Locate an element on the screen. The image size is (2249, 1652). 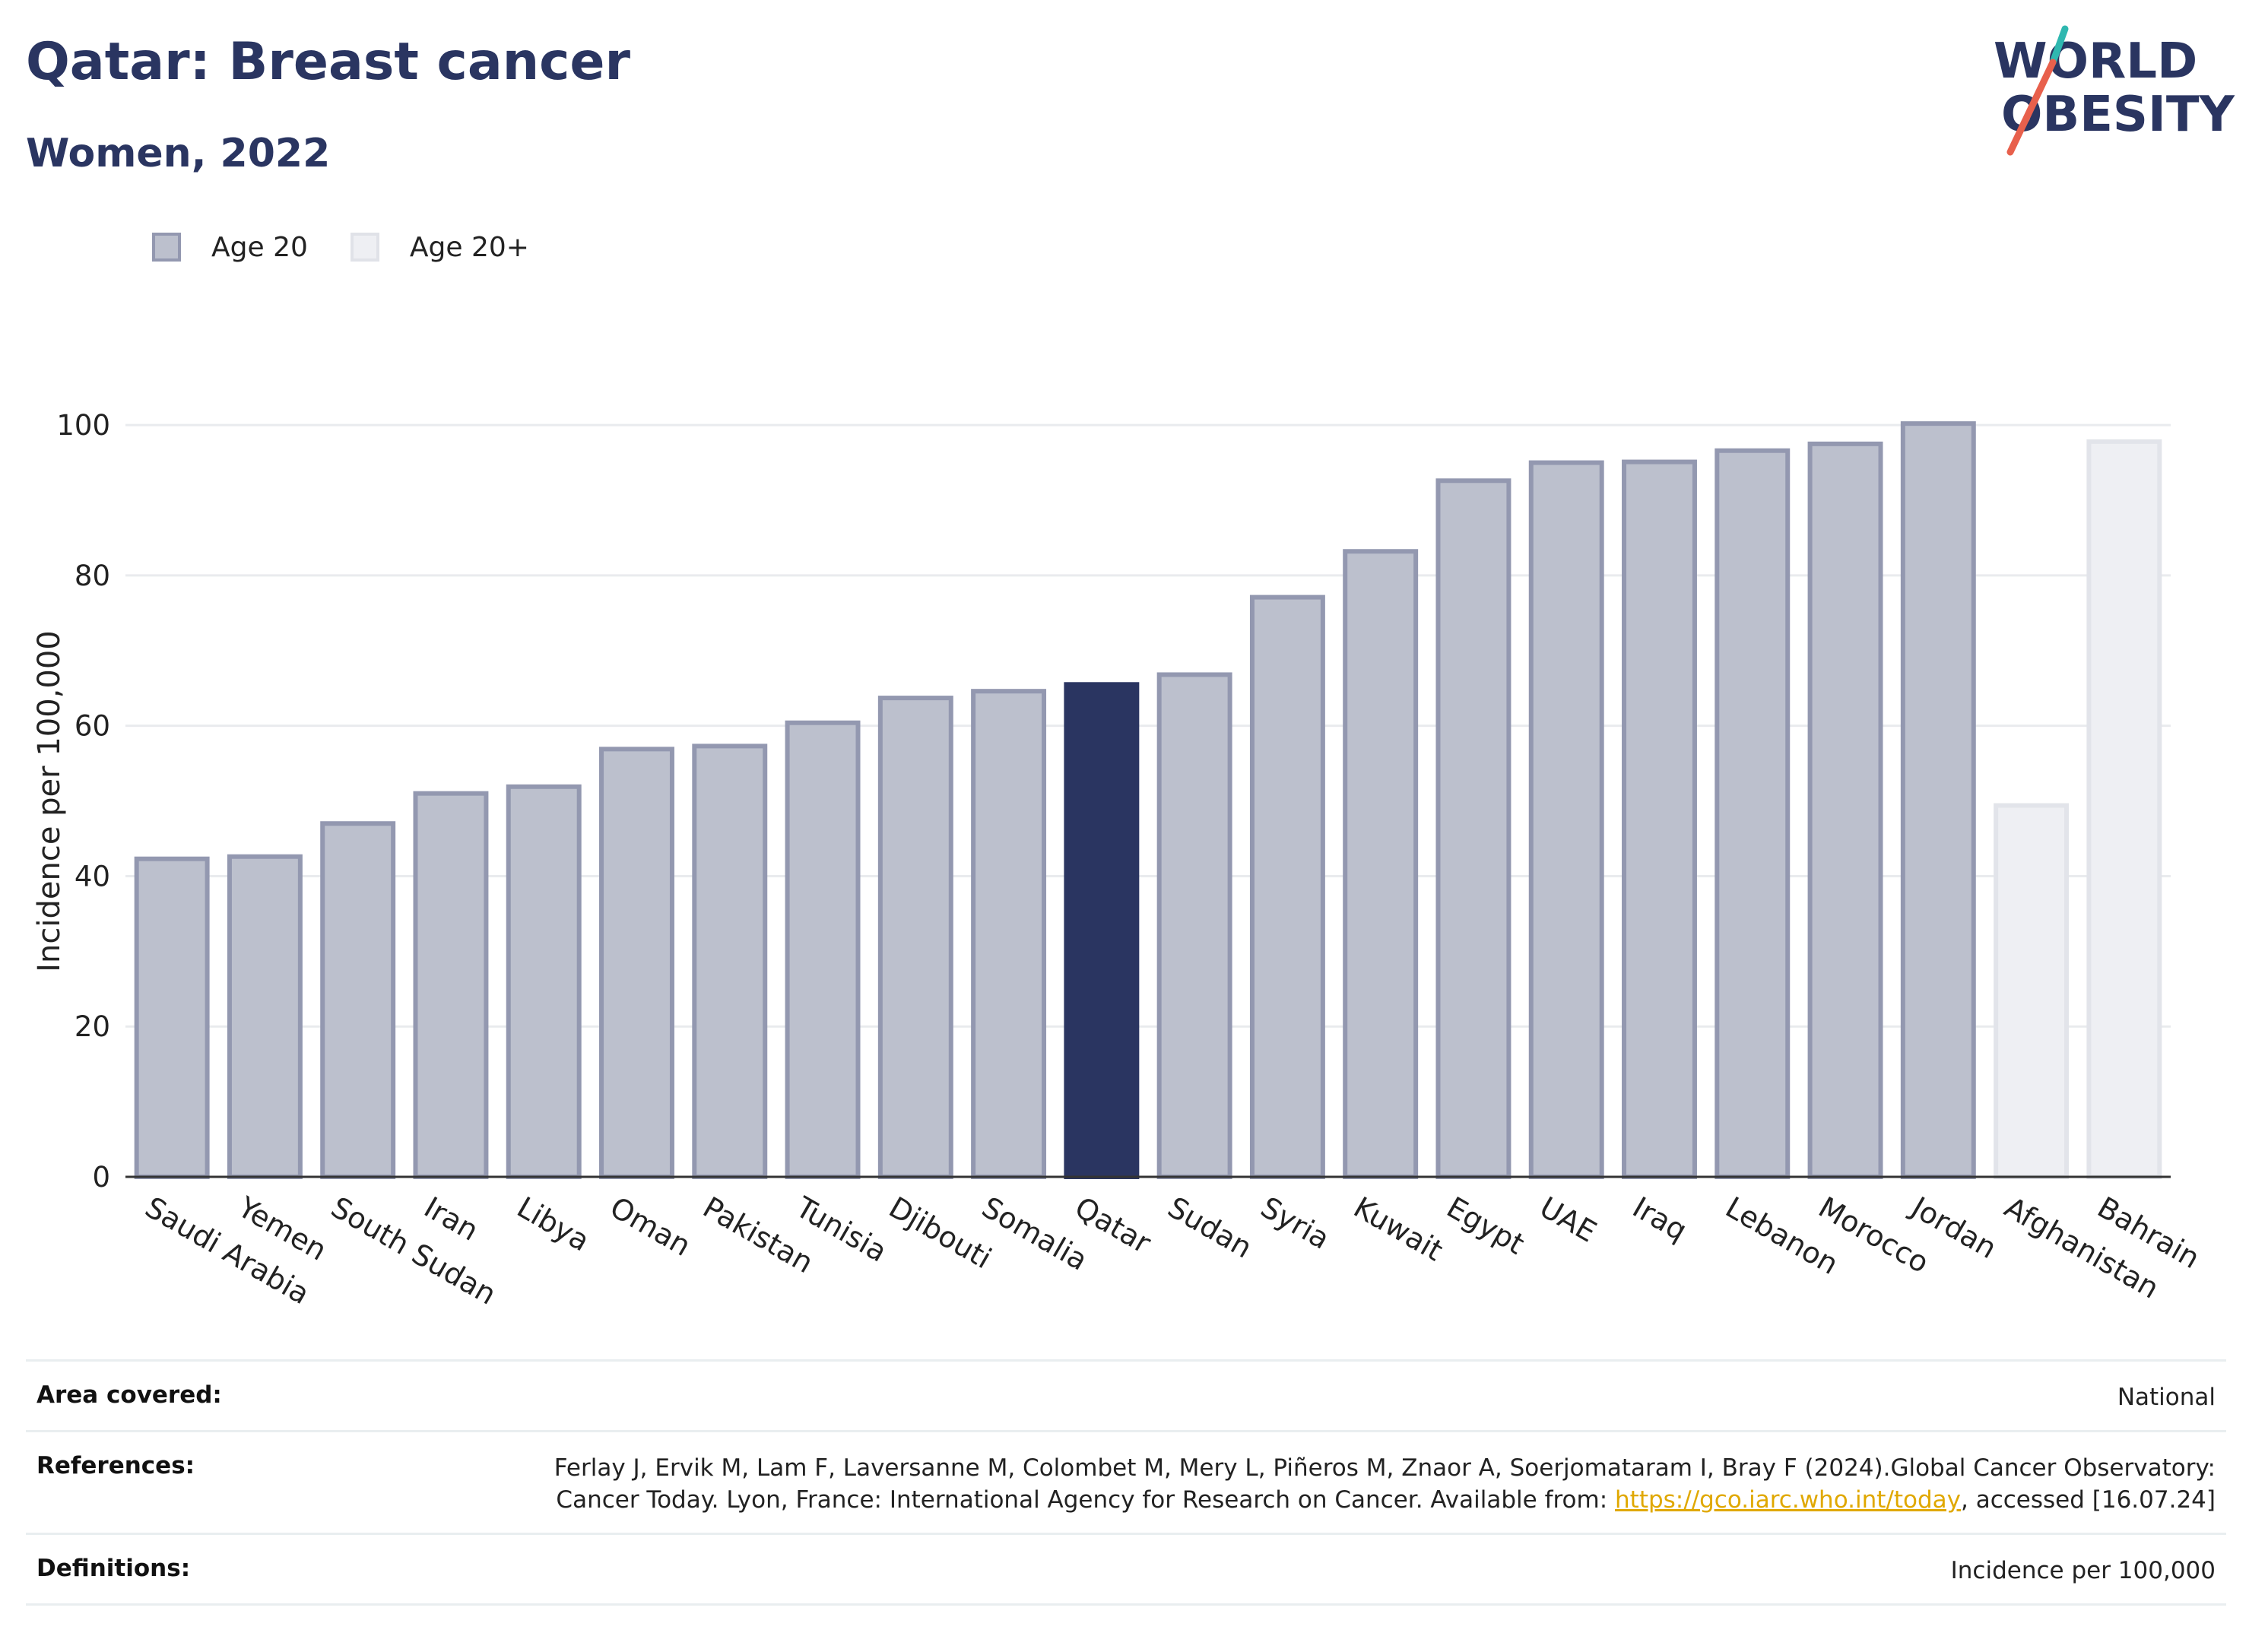
legend-item-age20: Age 20 is located at coordinates (230, 247).